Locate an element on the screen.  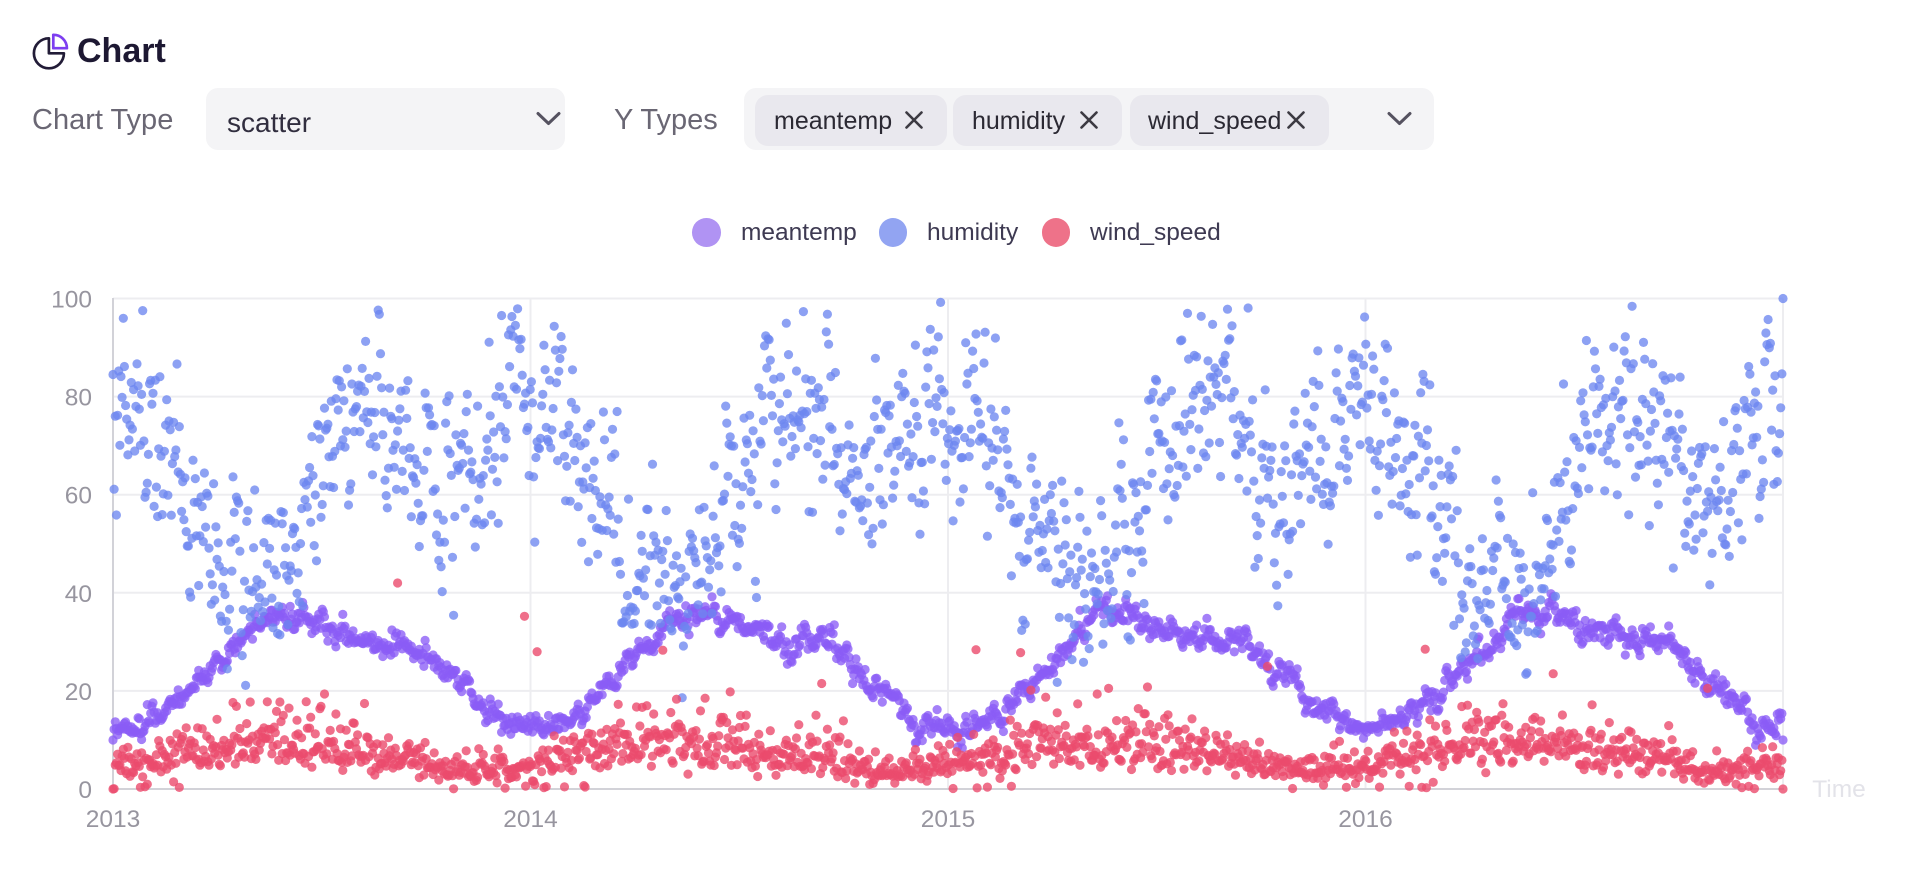
svg-text: 80 is located at coordinates (78, 398).